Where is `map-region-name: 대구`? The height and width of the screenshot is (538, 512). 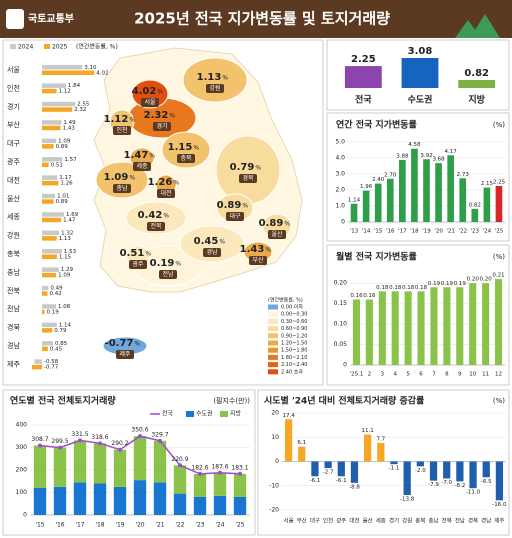 map-region-name: 대구 is located at coordinates (235, 216).